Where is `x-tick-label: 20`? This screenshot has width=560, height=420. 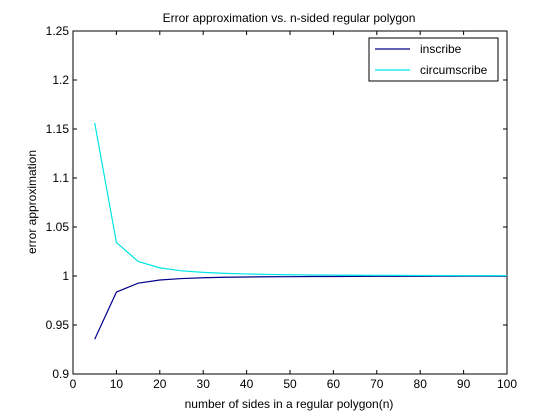
x-tick-label: 20 is located at coordinates (160, 384).